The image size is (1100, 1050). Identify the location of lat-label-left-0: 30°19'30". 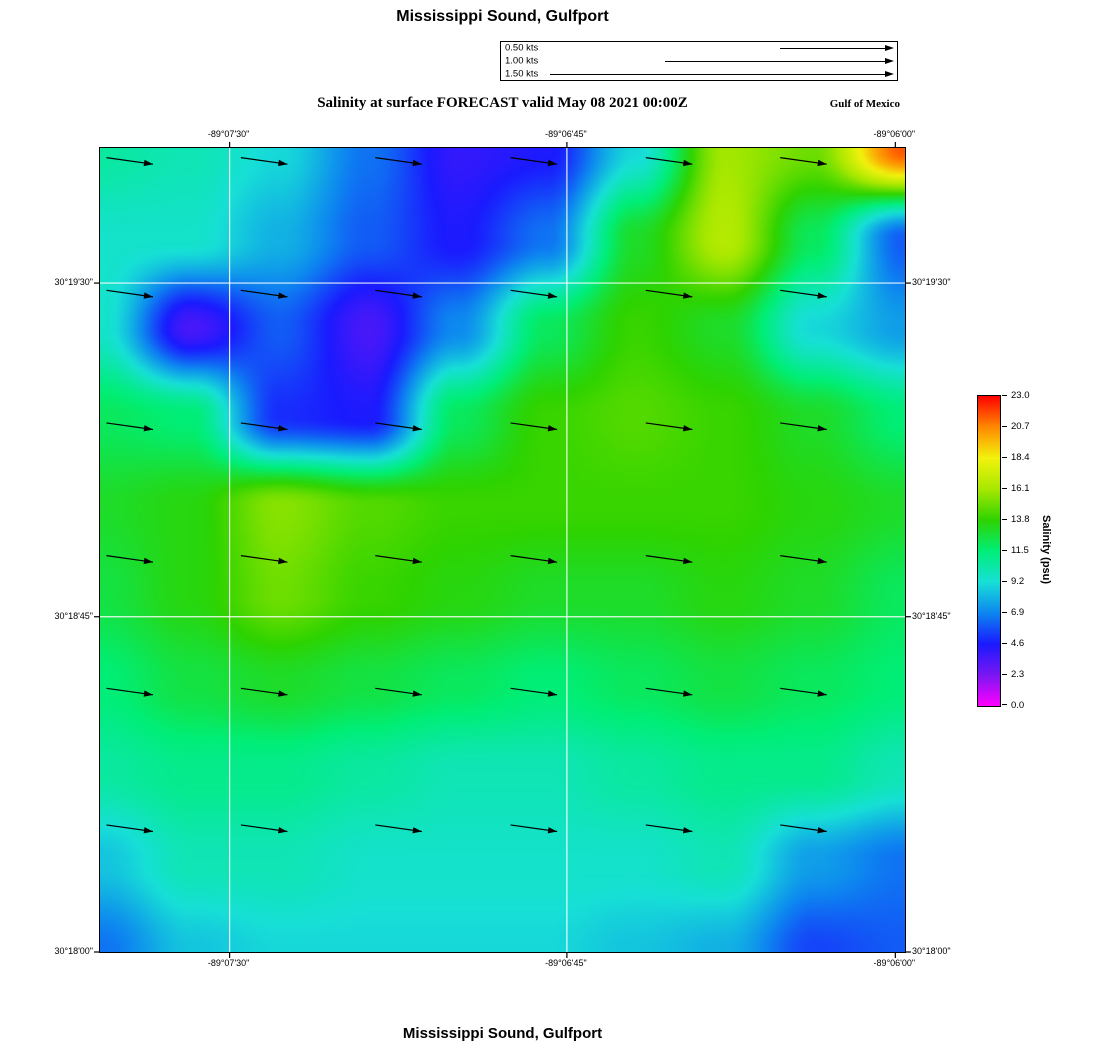
(73, 282).